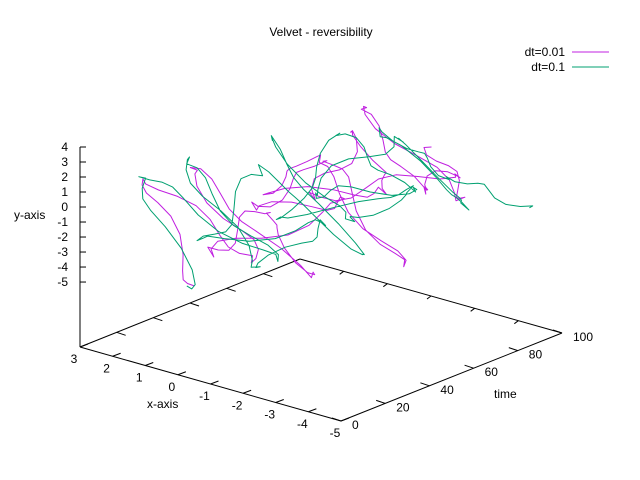 The height and width of the screenshot is (480, 640). What do you see at coordinates (237, 405) in the screenshot?
I see `x-tick-label: -2` at bounding box center [237, 405].